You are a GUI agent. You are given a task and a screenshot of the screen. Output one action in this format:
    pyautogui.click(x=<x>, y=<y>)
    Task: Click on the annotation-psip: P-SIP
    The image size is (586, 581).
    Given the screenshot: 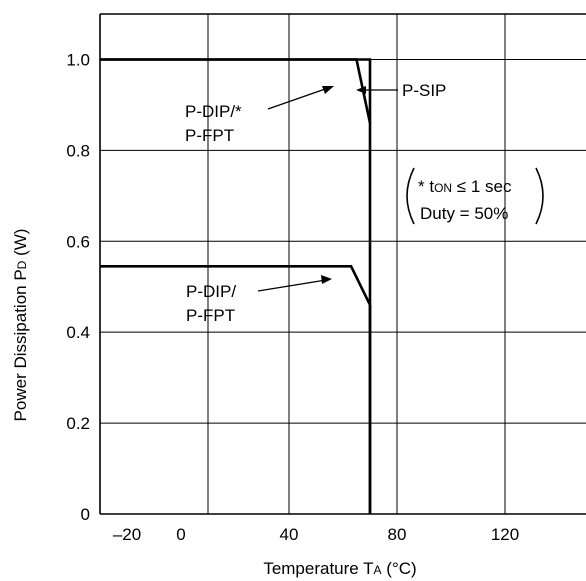 What is the action you would take?
    pyautogui.click(x=424, y=90)
    